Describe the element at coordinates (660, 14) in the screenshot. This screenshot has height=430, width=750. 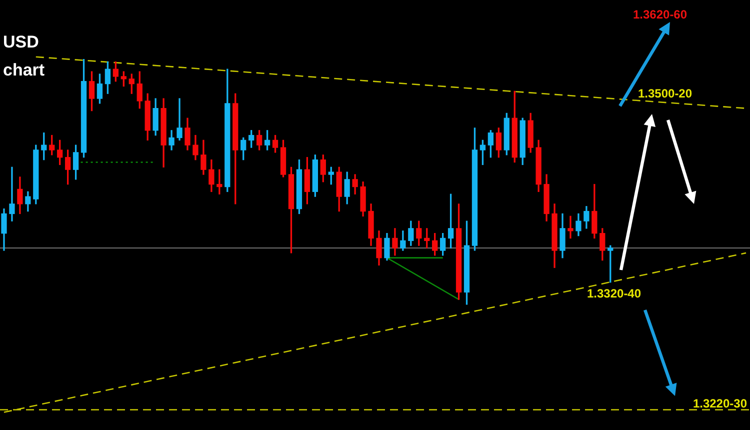
I see `text: 1.3620-60` at that location.